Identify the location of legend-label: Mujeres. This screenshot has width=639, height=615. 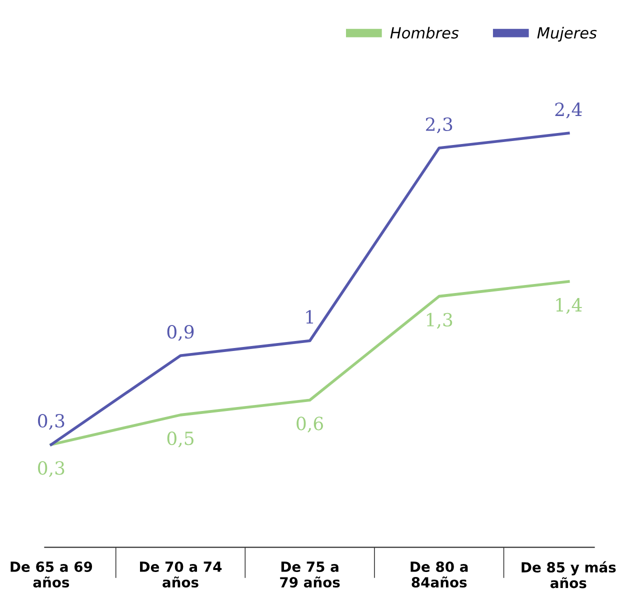
(567, 34).